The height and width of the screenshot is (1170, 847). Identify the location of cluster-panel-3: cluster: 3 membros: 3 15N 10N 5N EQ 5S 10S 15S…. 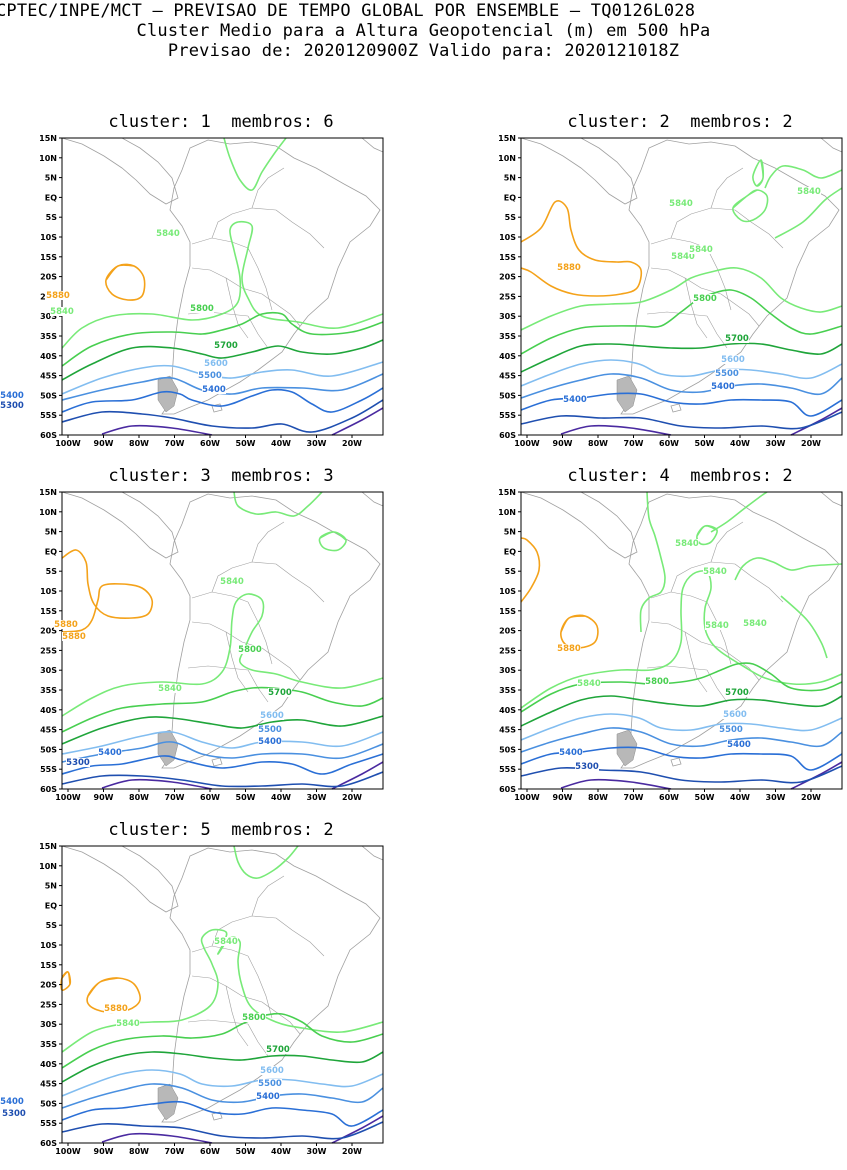
(200, 641).